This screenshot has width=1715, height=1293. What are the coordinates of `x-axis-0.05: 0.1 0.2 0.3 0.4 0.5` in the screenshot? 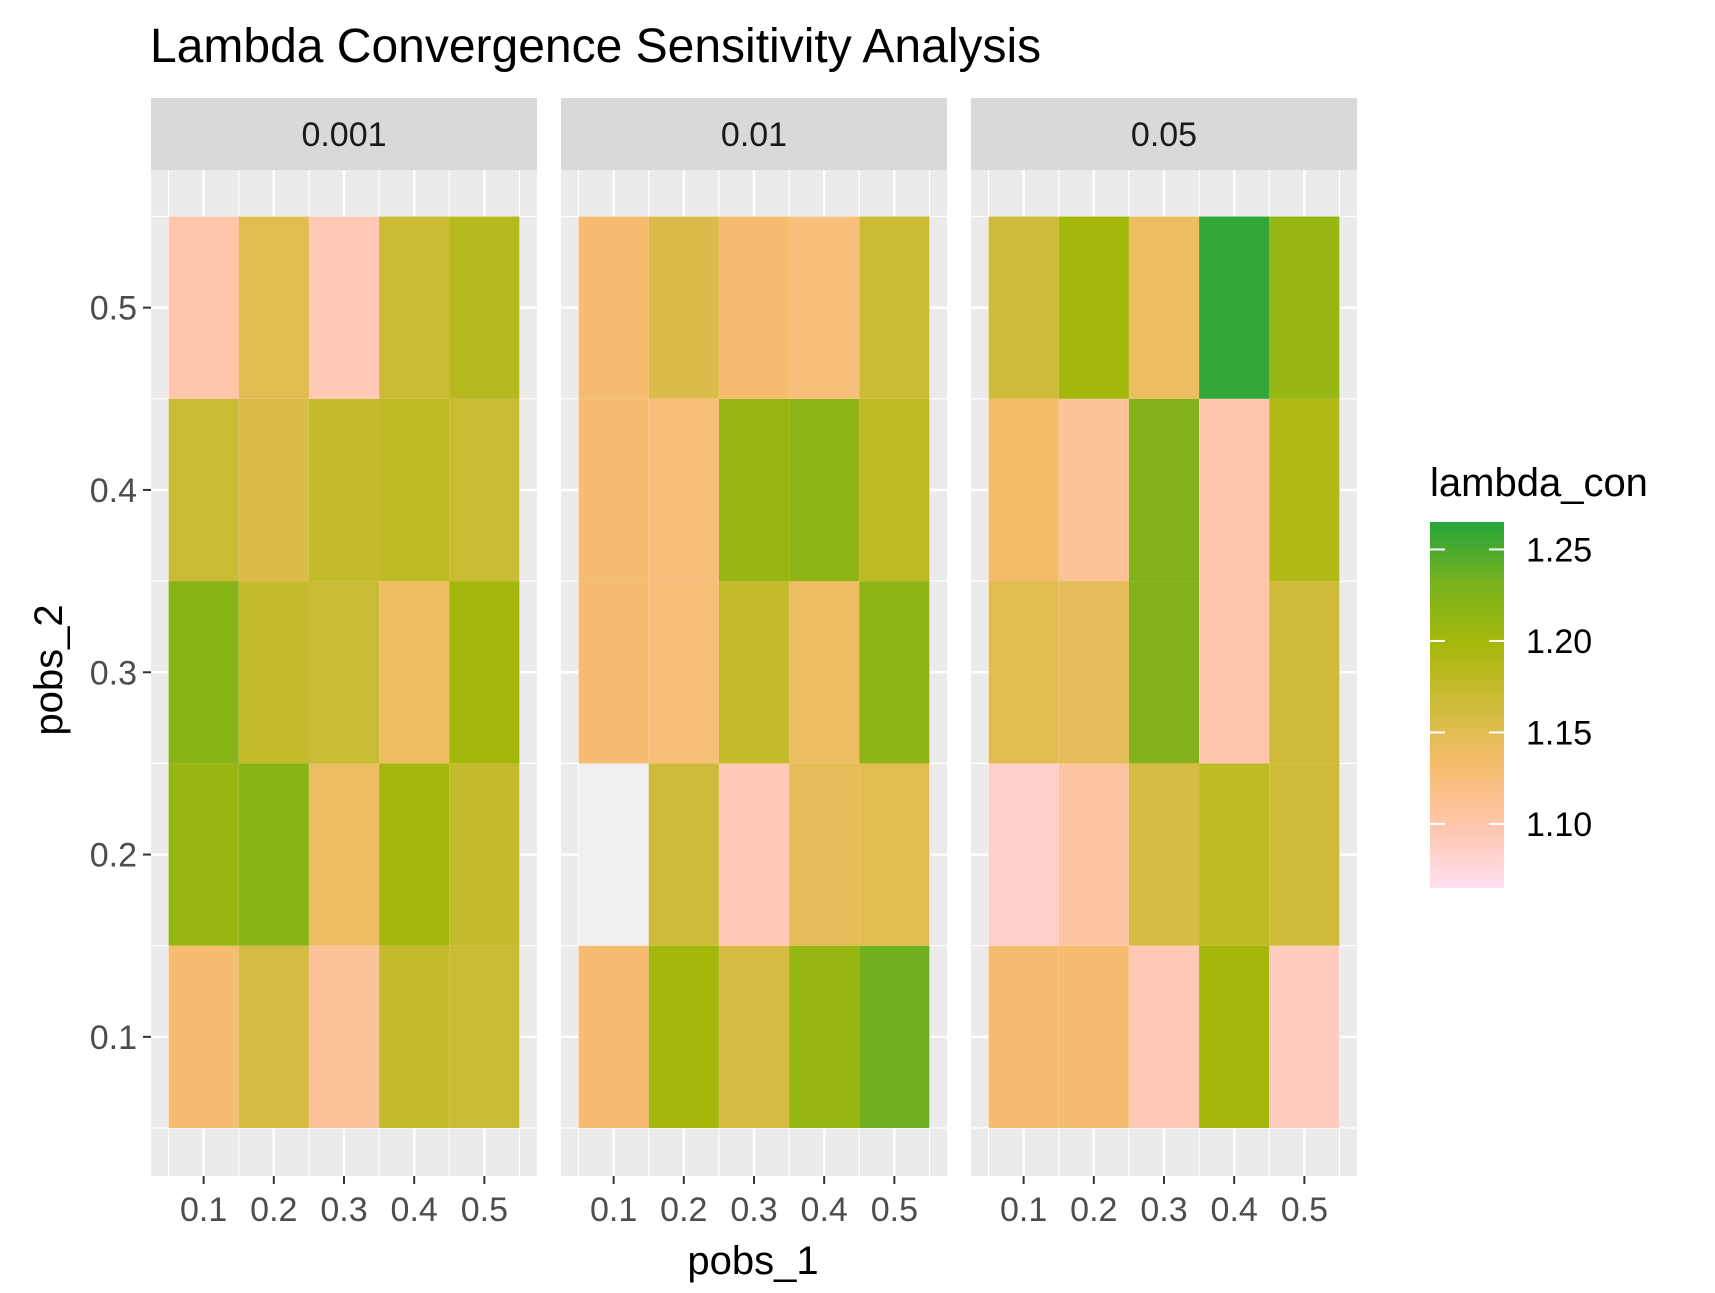 It's located at (1164, 1202).